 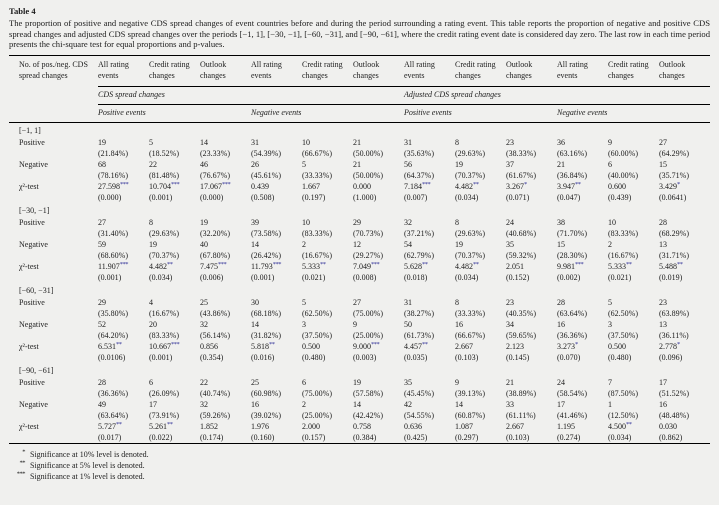 What do you see at coordinates (255, 223) in the screenshot?
I see `count-value: 39` at bounding box center [255, 223].